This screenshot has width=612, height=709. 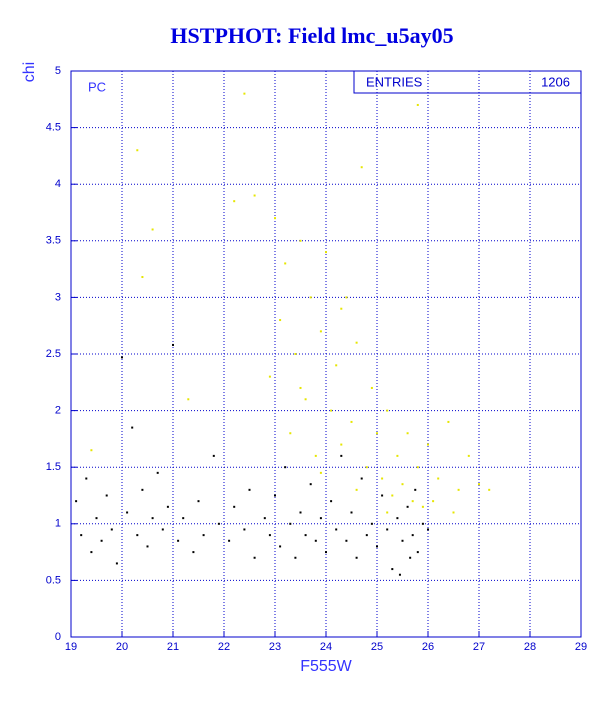 I want to click on annotation: PC, so click(x=97, y=86).